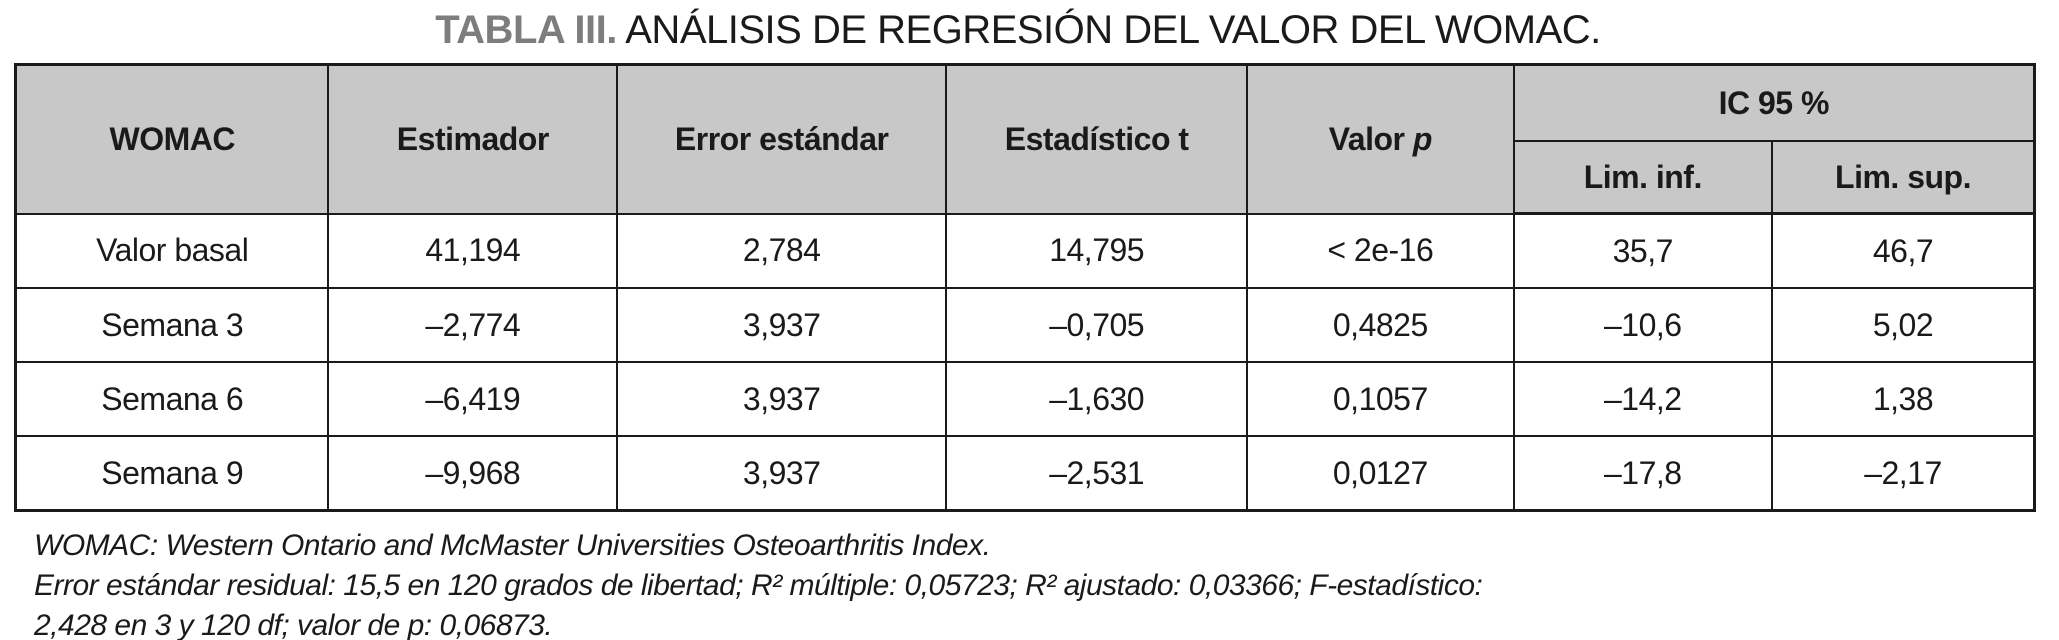 The width and height of the screenshot is (2059, 640). I want to click on cell-label: Valor basal, so click(172, 250).